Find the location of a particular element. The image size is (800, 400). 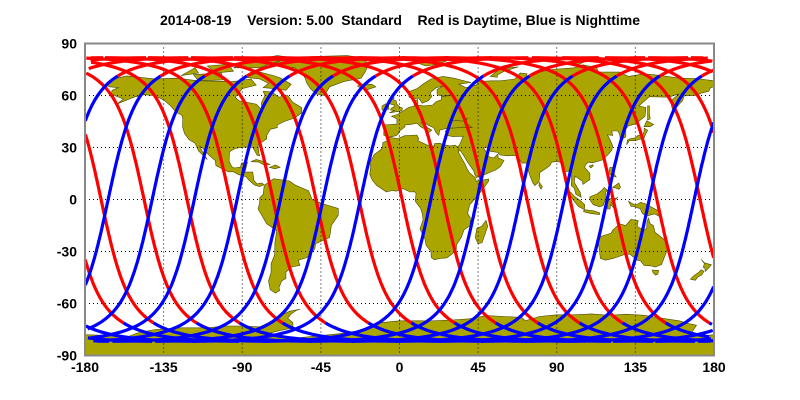

landmass-madagascar is located at coordinates (481, 232).